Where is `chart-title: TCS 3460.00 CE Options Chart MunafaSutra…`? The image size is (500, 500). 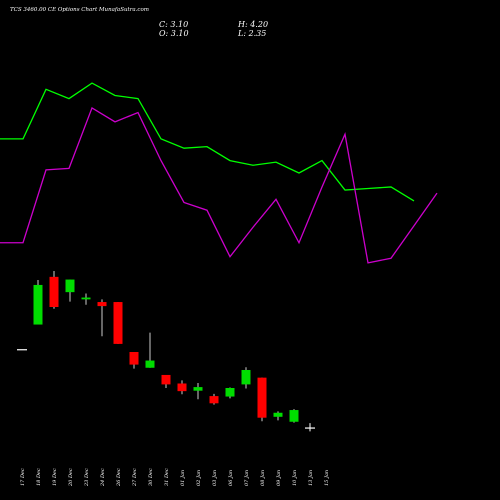 chart-title: TCS 3460.00 CE Options Chart MunafaSutra… is located at coordinates (79, 10).